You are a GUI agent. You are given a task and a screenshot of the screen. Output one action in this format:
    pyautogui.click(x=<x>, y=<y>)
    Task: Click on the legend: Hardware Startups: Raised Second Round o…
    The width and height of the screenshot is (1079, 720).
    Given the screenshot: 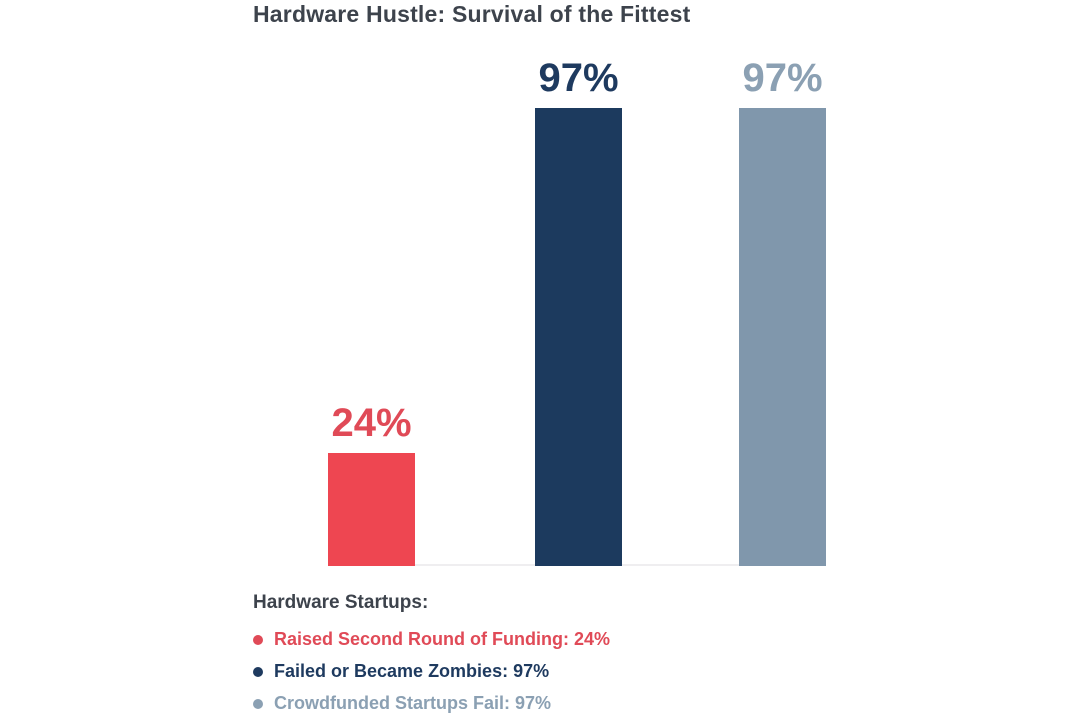 What is the action you would take?
    pyautogui.click(x=431, y=656)
    